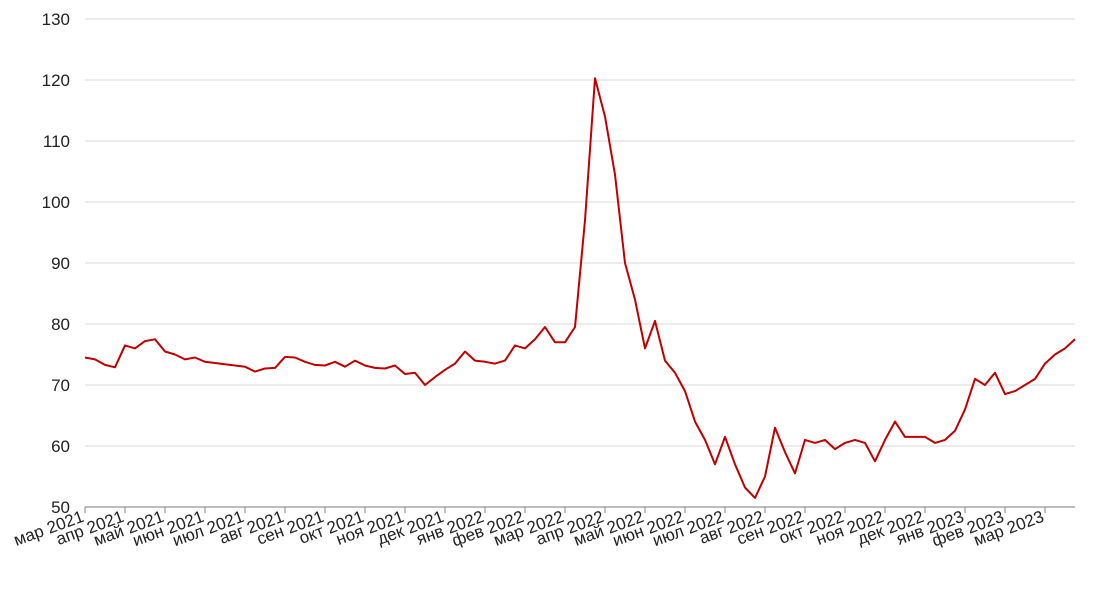  What do you see at coordinates (56, 202) in the screenshot?
I see `y-tick-label: 100` at bounding box center [56, 202].